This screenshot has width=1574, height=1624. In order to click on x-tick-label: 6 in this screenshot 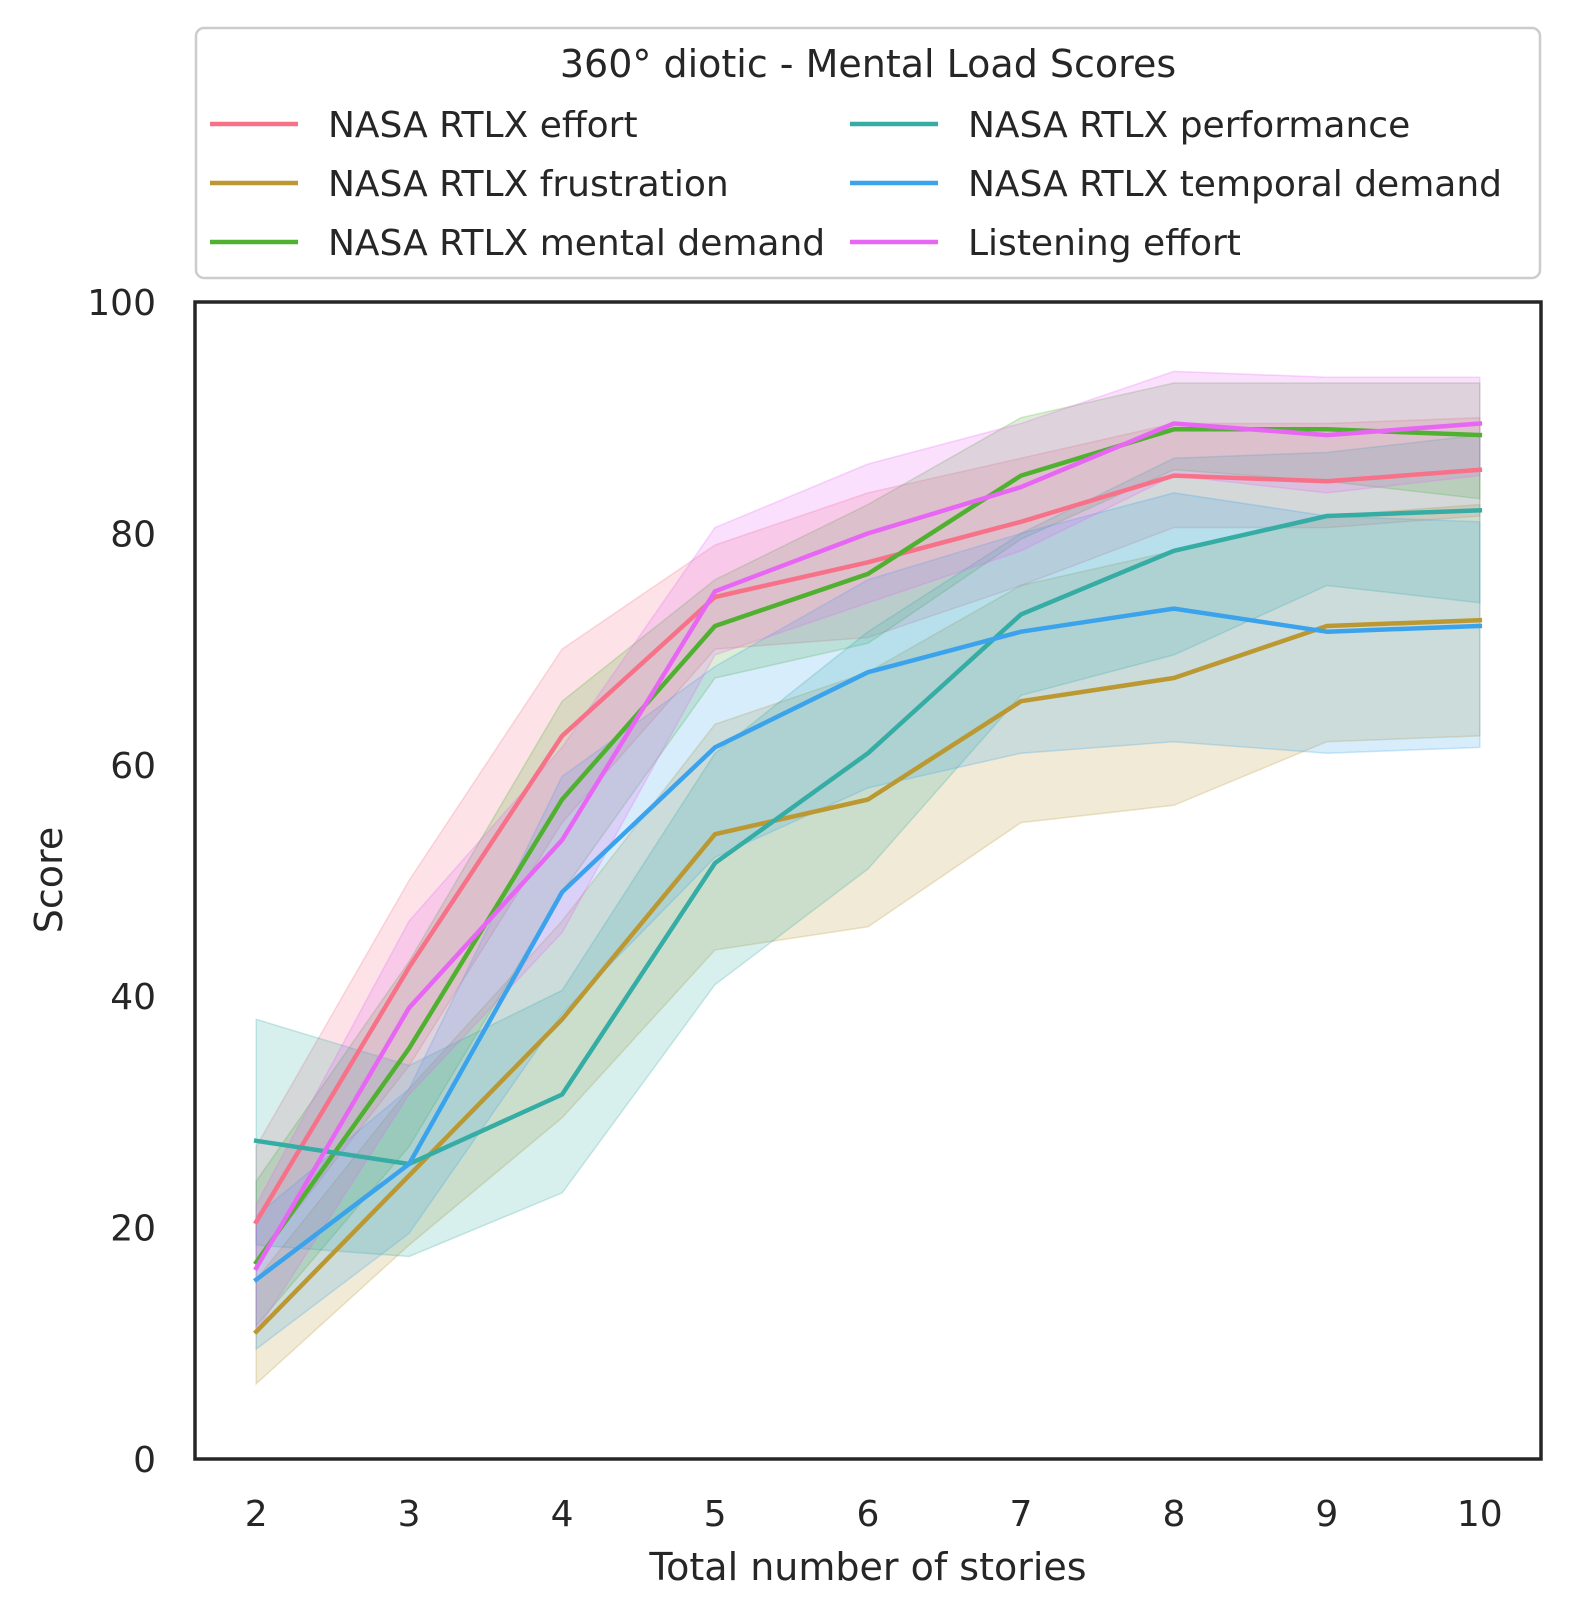, I will do `click(868, 1514)`.